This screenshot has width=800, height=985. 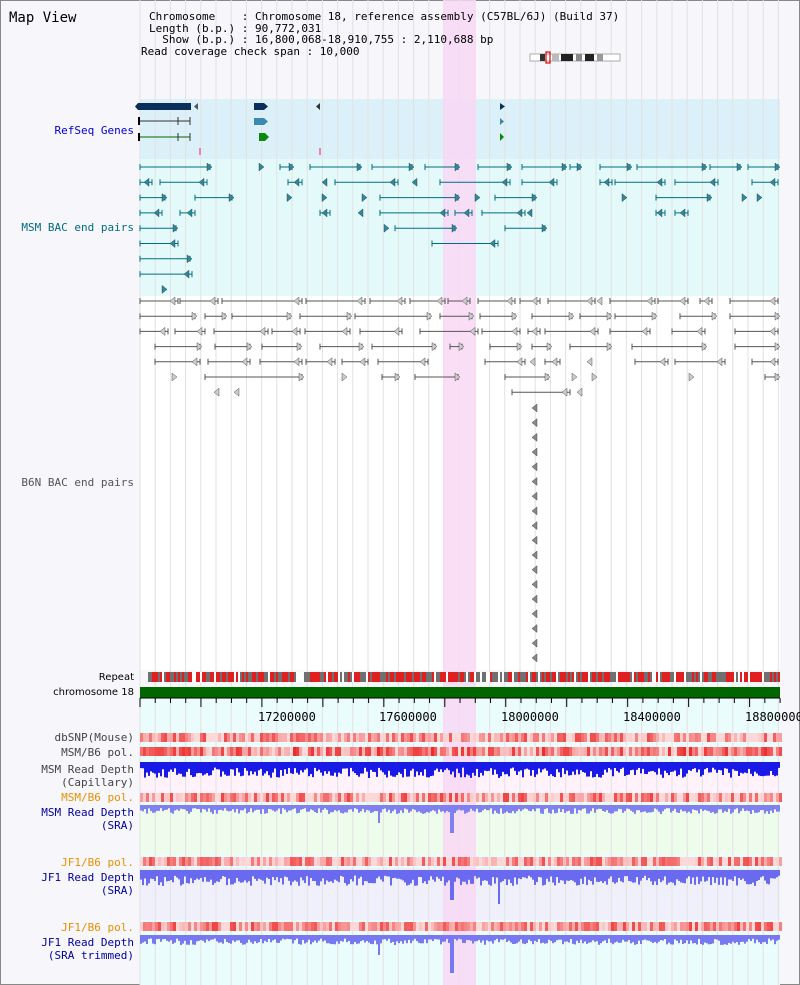 I want to click on selection-highlight, so click(x=459, y=492).